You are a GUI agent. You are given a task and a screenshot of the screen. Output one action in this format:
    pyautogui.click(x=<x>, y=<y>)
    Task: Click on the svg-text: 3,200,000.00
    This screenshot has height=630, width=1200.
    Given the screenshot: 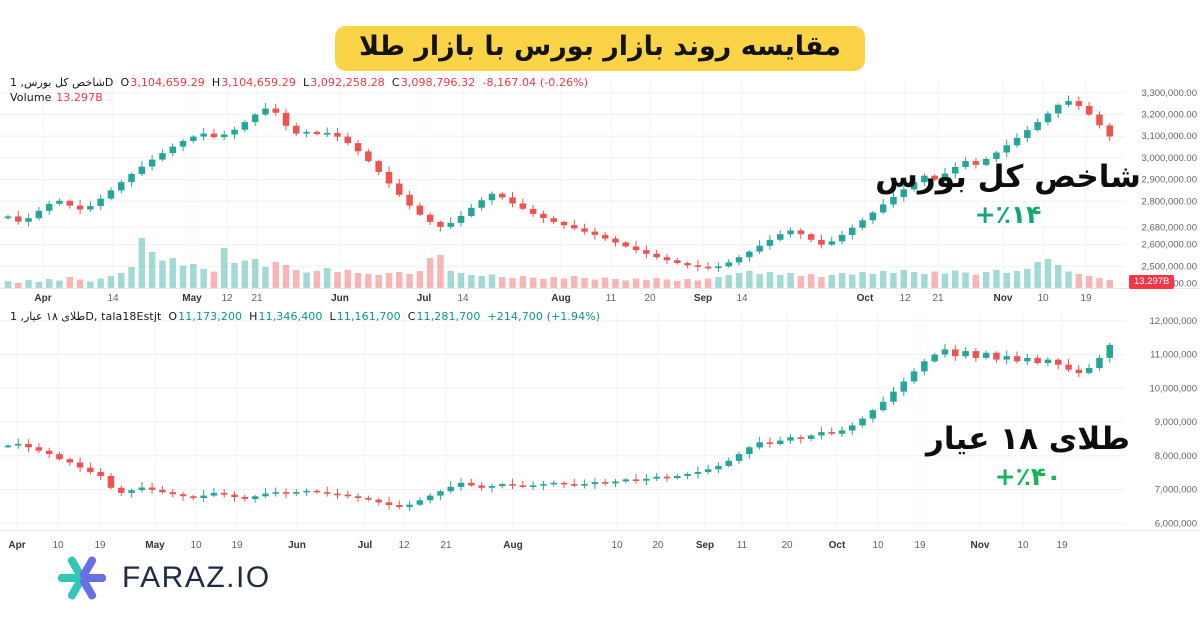 What is the action you would take?
    pyautogui.click(x=1169, y=115)
    